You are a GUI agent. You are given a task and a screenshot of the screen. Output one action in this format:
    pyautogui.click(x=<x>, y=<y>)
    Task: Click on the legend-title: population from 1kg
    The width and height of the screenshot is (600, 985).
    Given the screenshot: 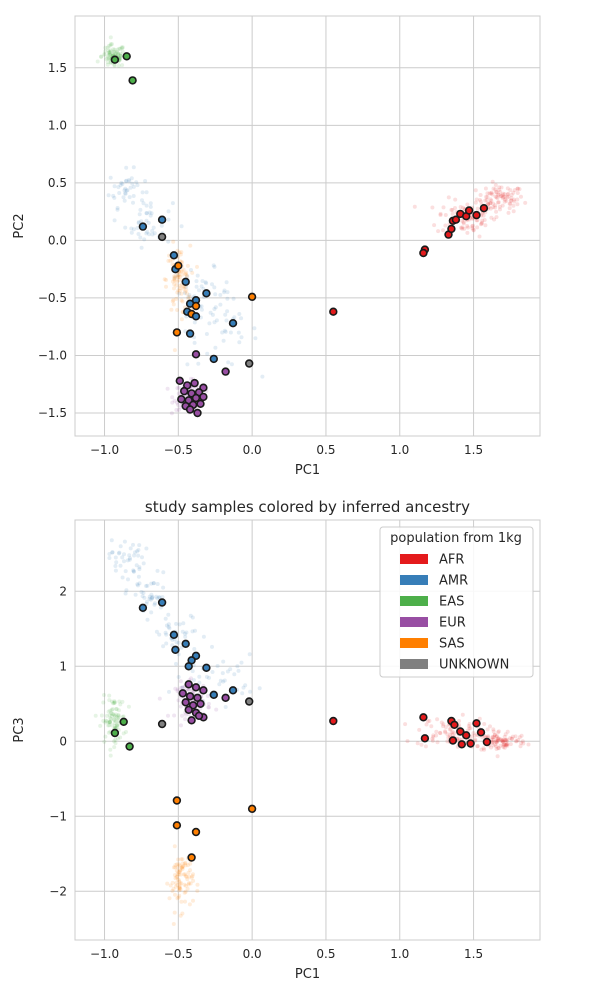 What is the action you would take?
    pyautogui.click(x=456, y=538)
    